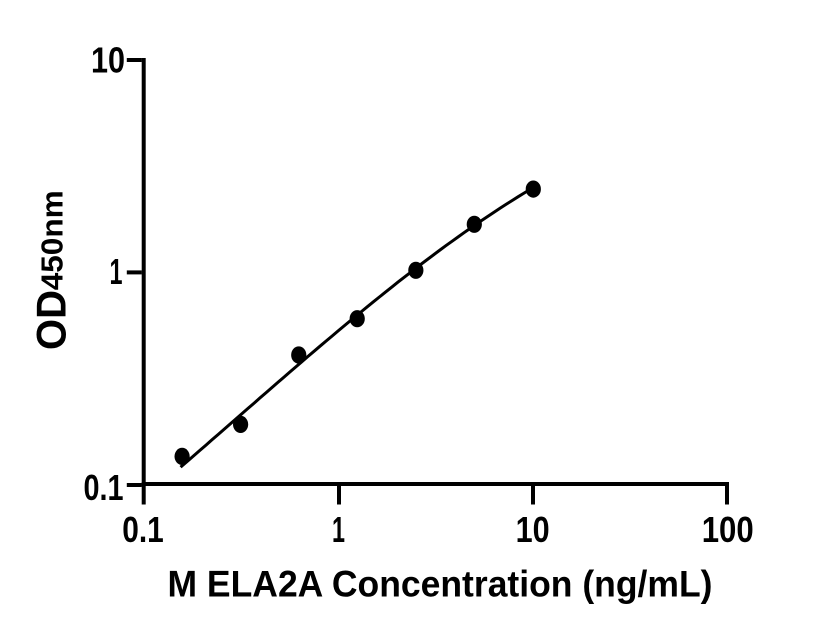  Describe the element at coordinates (52, 240) in the screenshot. I see `svg-text: 450nm` at that location.